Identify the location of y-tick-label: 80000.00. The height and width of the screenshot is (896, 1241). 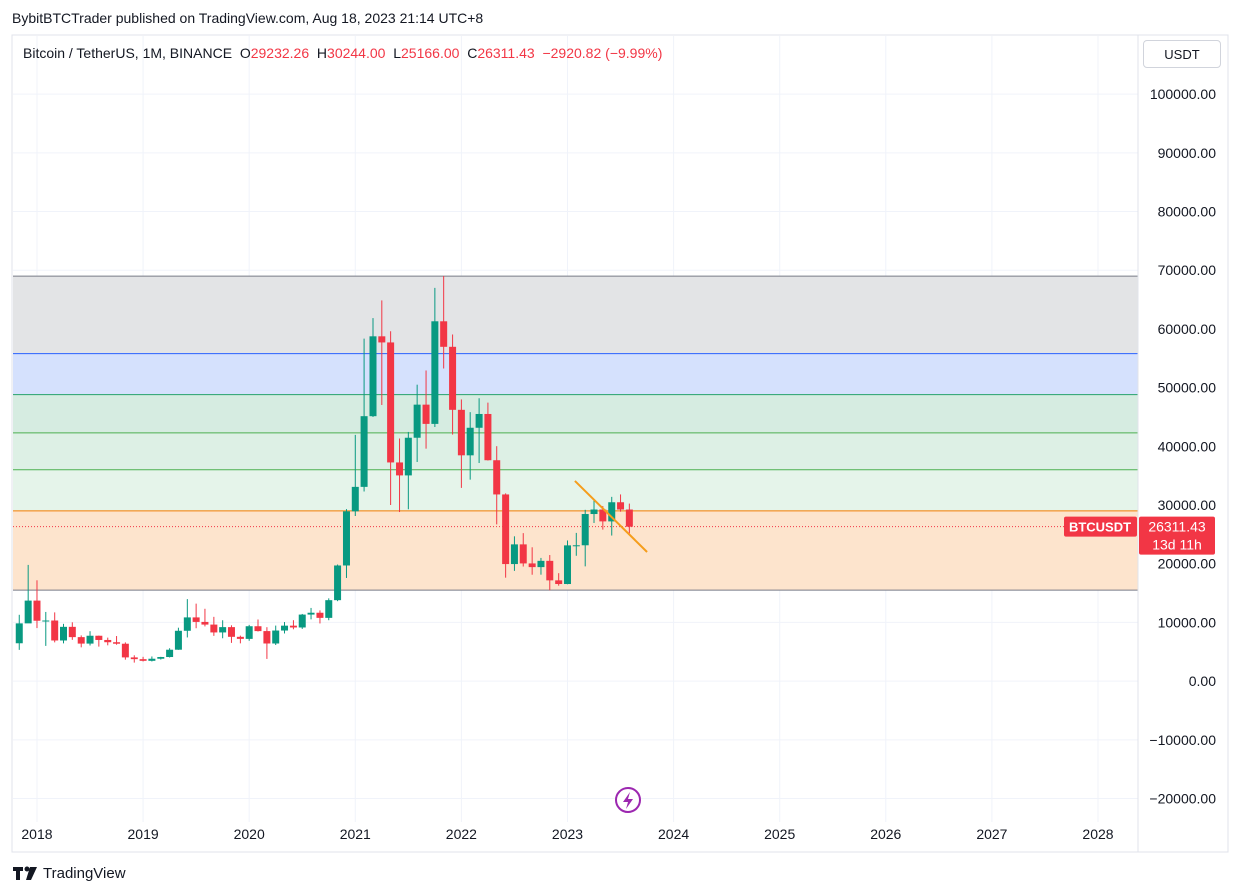
(1187, 212).